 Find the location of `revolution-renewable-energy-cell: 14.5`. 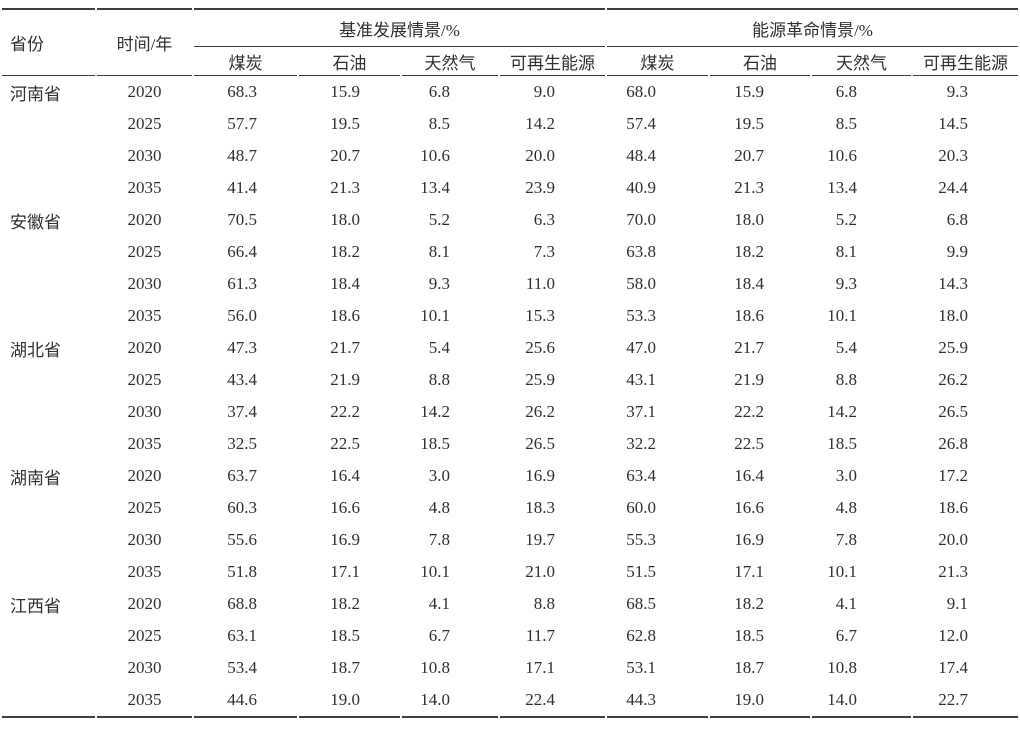

revolution-renewable-energy-cell: 14.5 is located at coordinates (953, 123).